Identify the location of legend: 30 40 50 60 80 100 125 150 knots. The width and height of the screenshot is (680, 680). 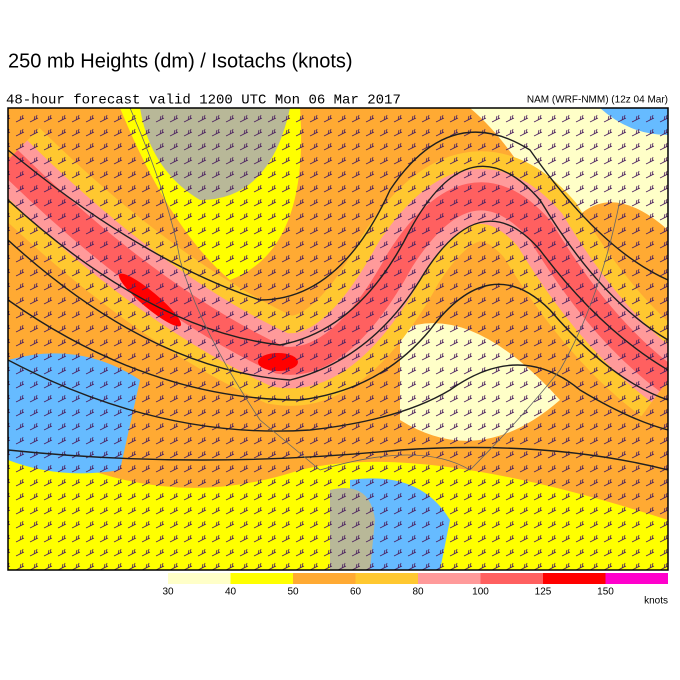
(415, 590).